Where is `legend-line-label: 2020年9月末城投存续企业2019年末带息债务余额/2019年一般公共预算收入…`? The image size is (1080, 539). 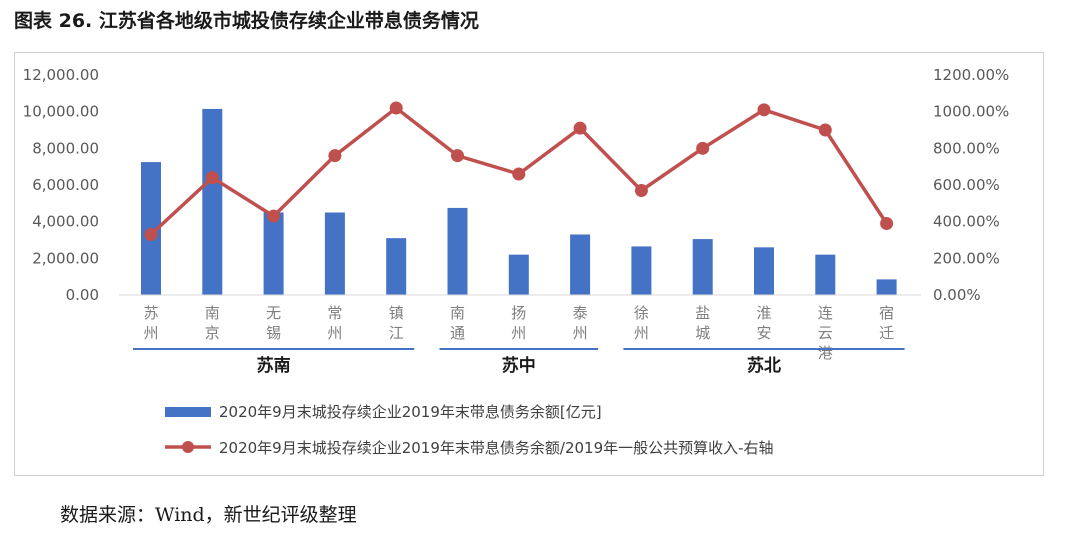 legend-line-label: 2020年9月末城投存续企业2019年末带息债务余额/2019年一般公共预算收入… is located at coordinates (496, 448).